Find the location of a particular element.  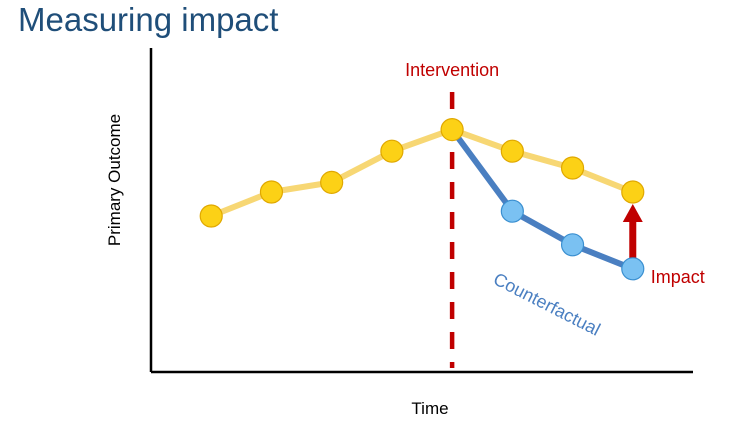

intervention-label: Intervention is located at coordinates (452, 70).